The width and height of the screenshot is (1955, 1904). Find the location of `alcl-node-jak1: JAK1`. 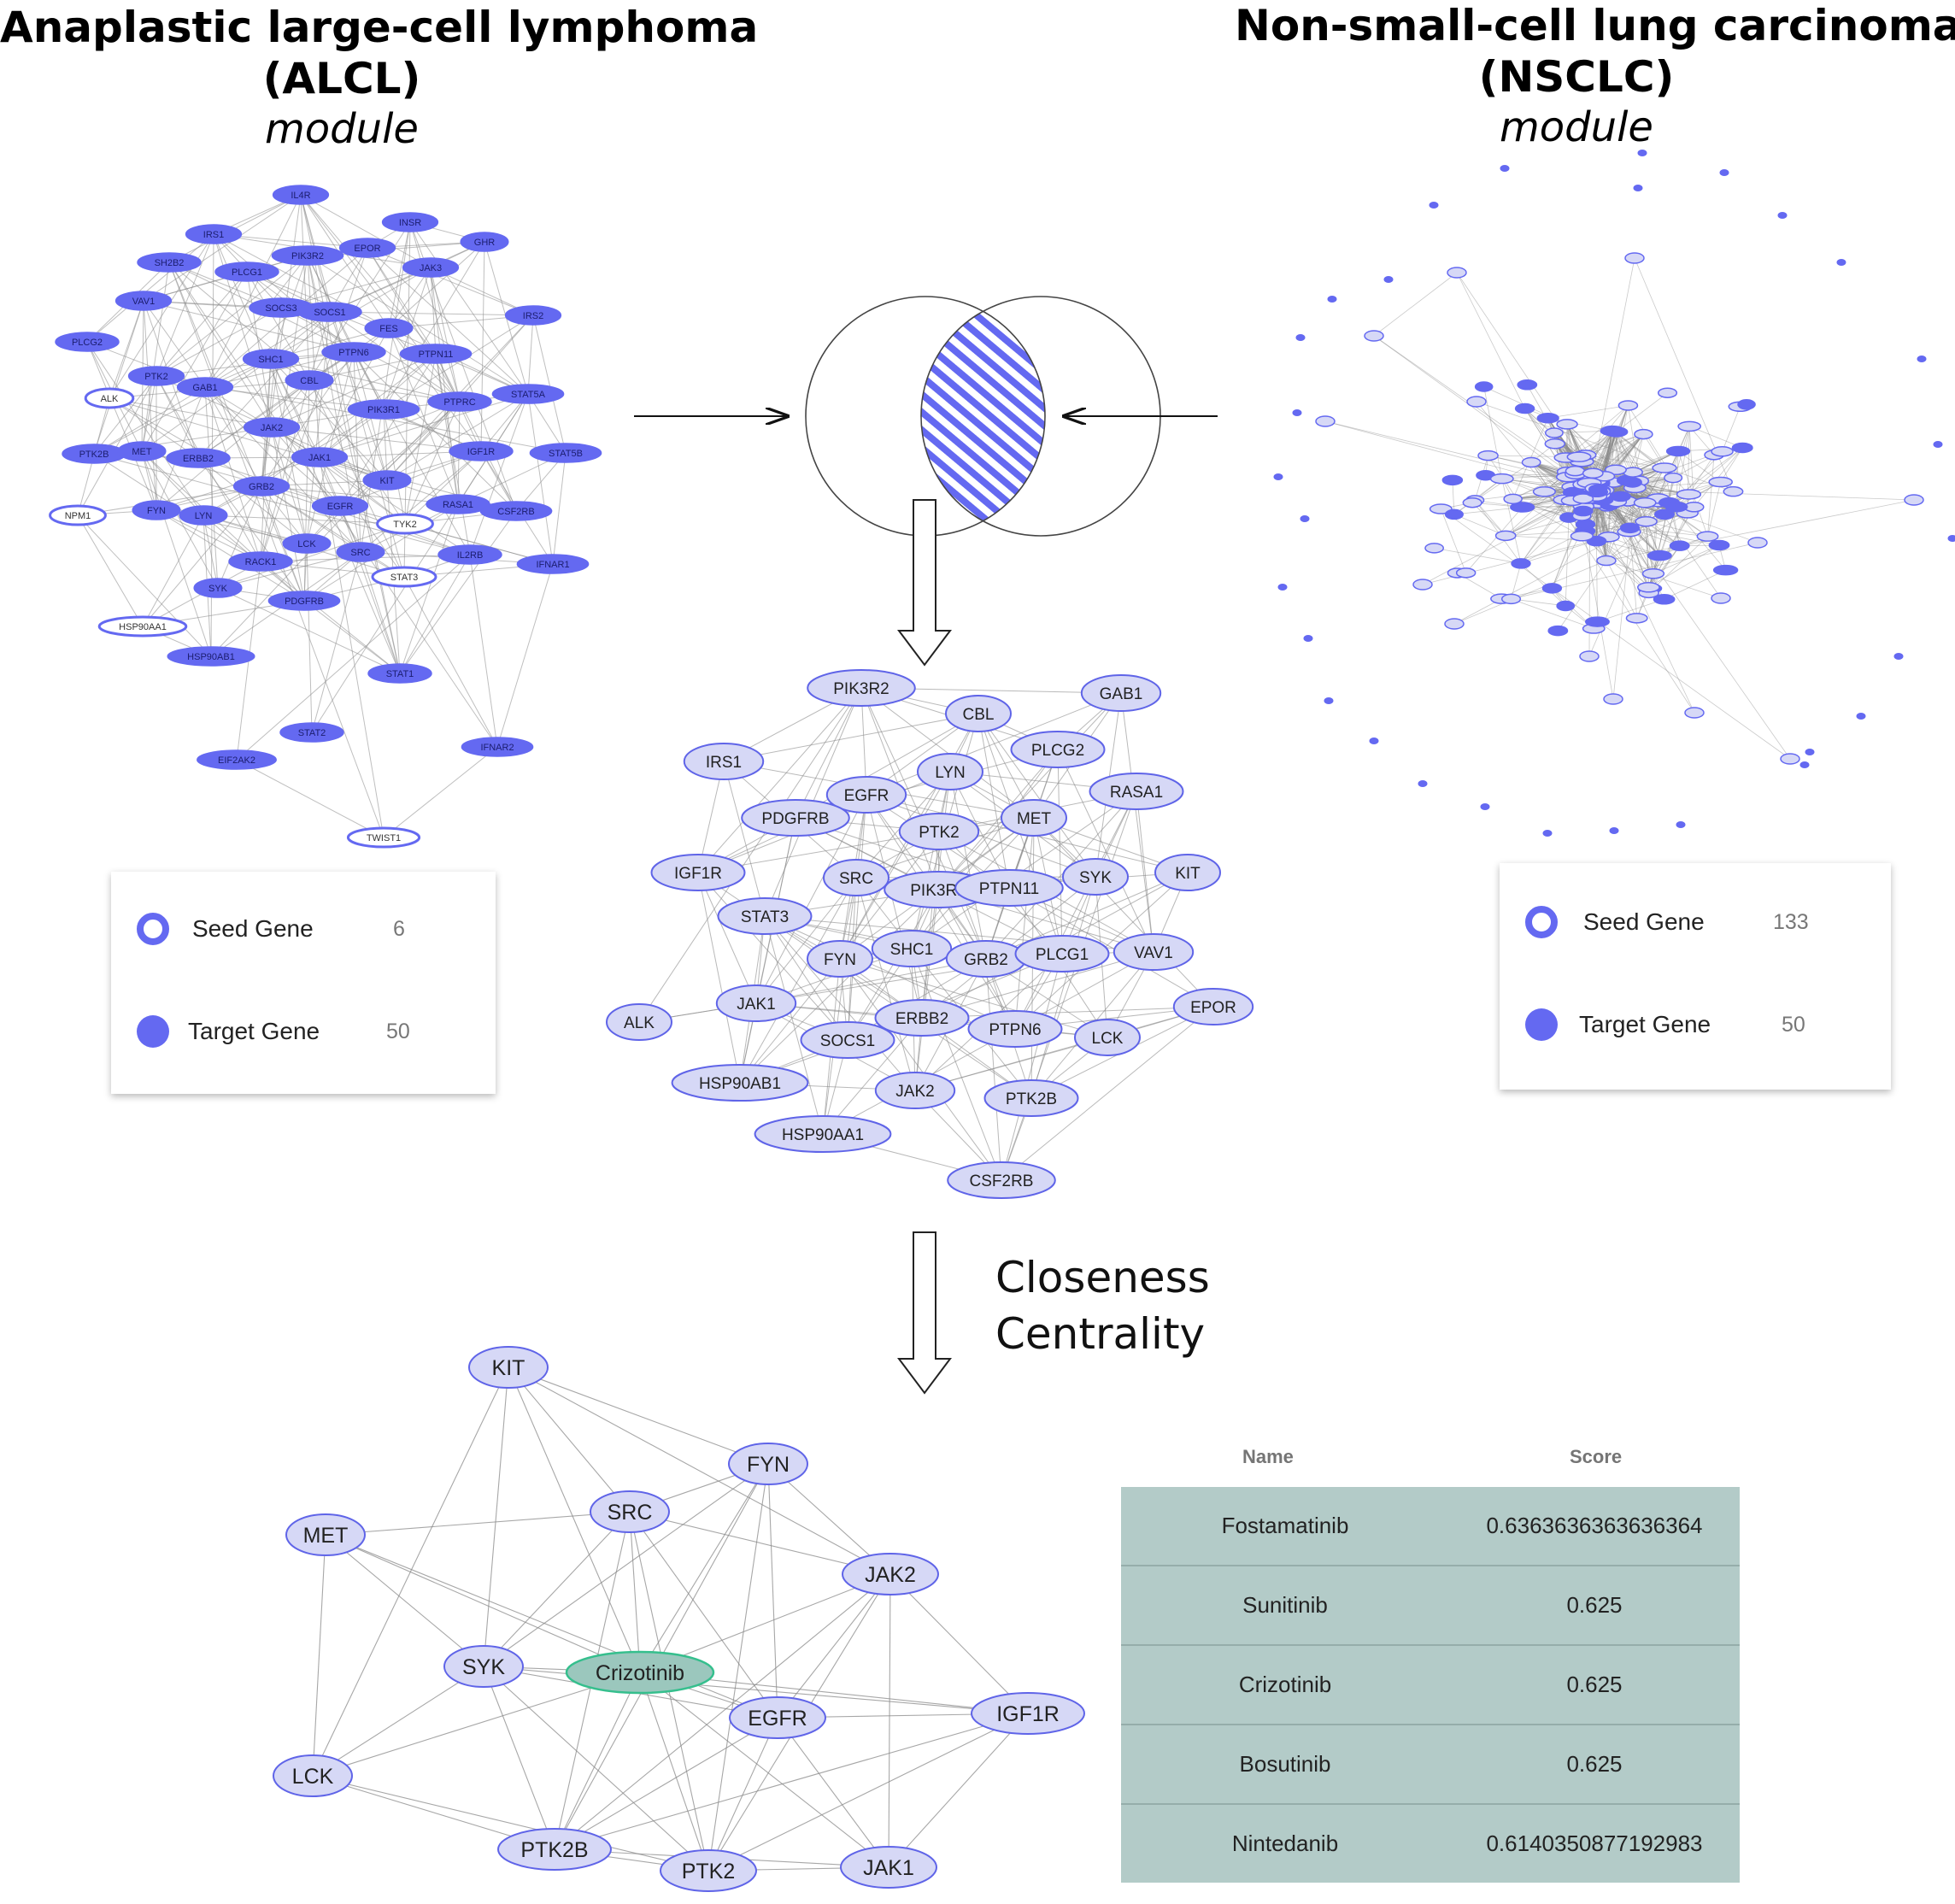

alcl-node-jak1: JAK1 is located at coordinates (320, 457).